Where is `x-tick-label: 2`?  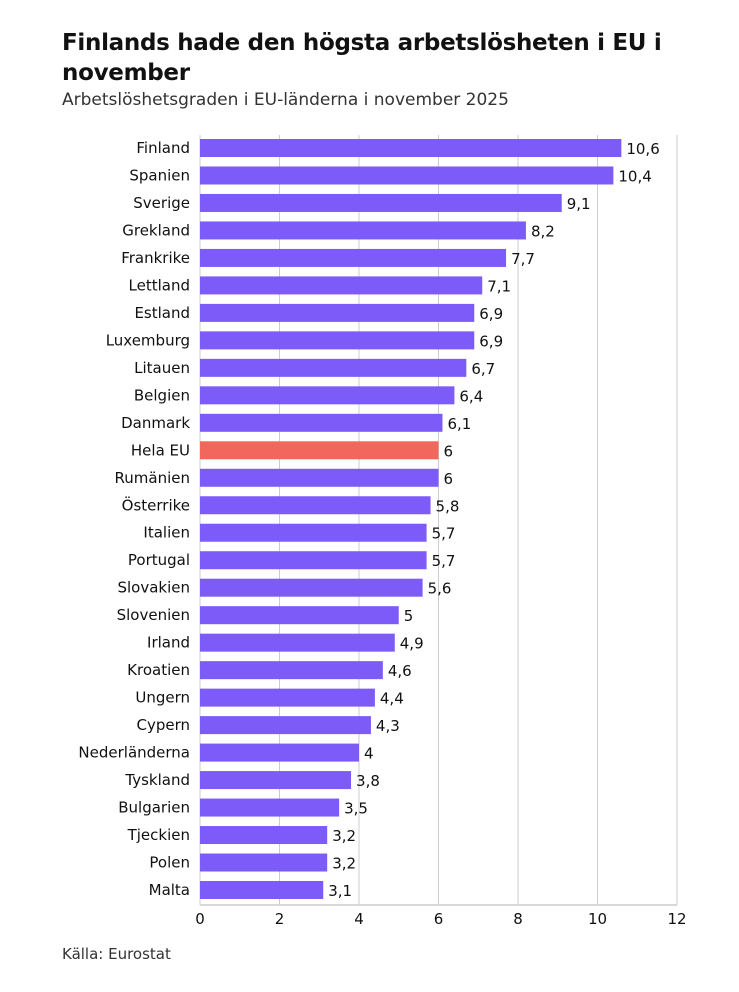 x-tick-label: 2 is located at coordinates (280, 919).